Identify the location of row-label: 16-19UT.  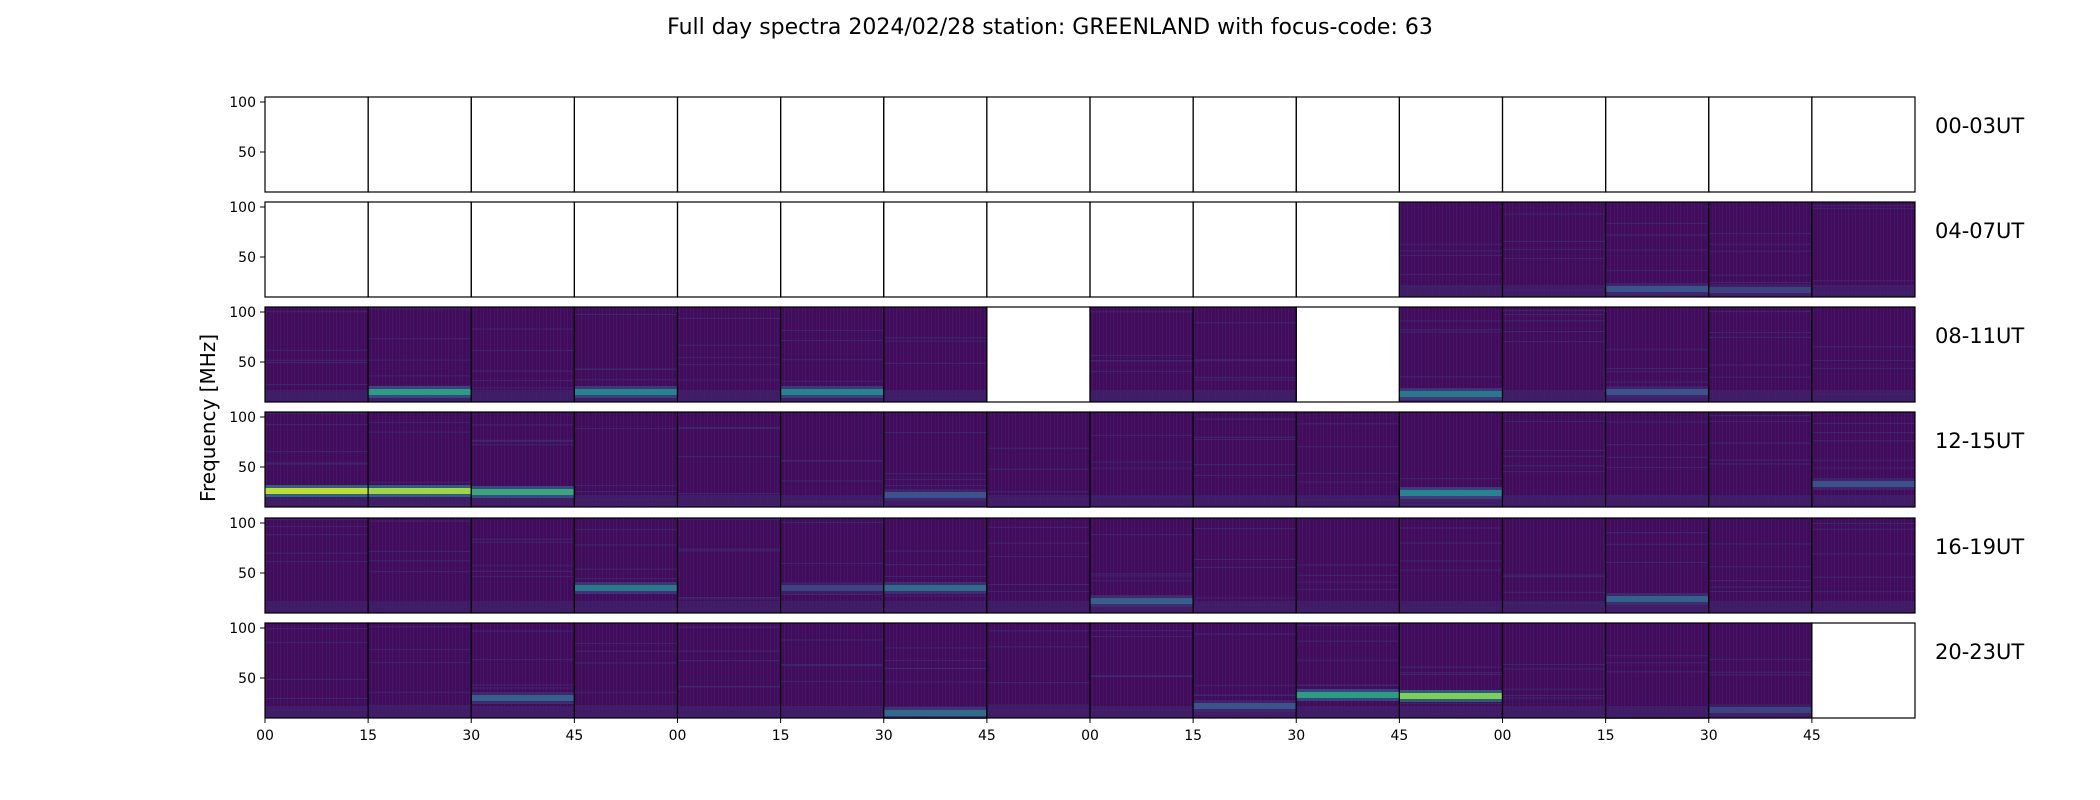
(1979, 547).